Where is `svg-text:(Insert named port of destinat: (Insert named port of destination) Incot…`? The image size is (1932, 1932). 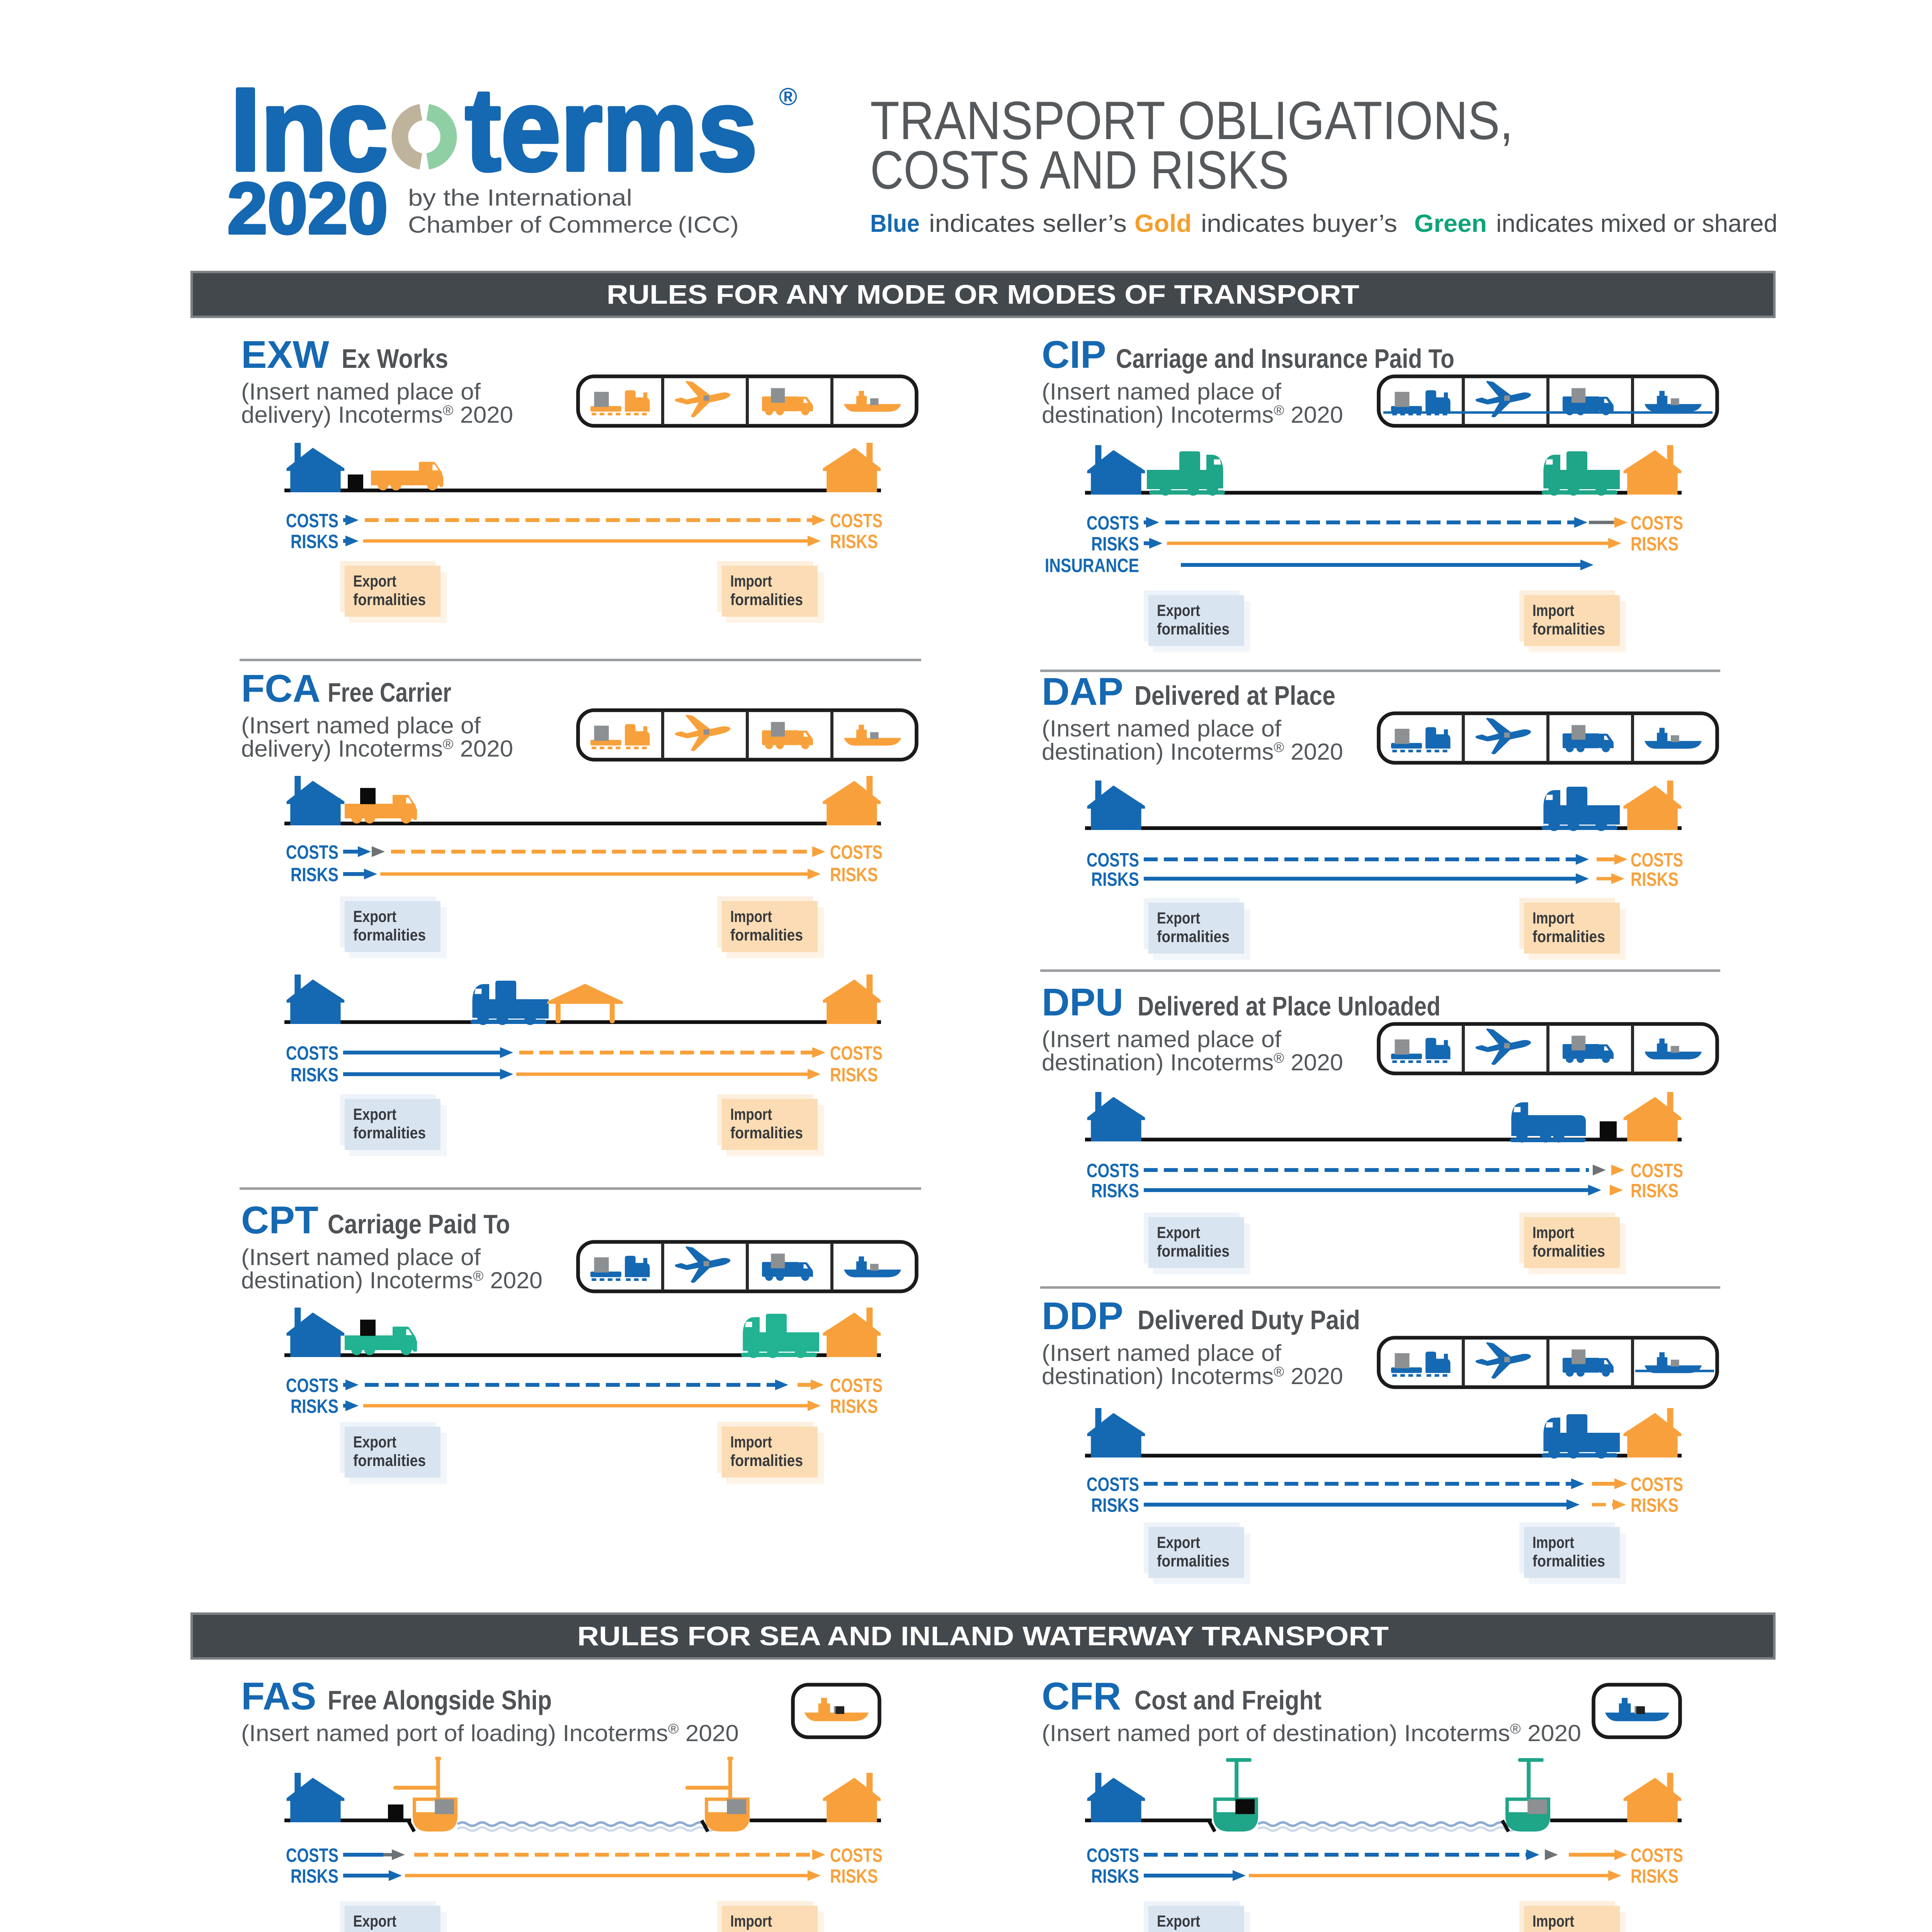
svg-text:(Insert named port of destinat: (Insert named port of destination) Incot… is located at coordinates (1312, 1733).